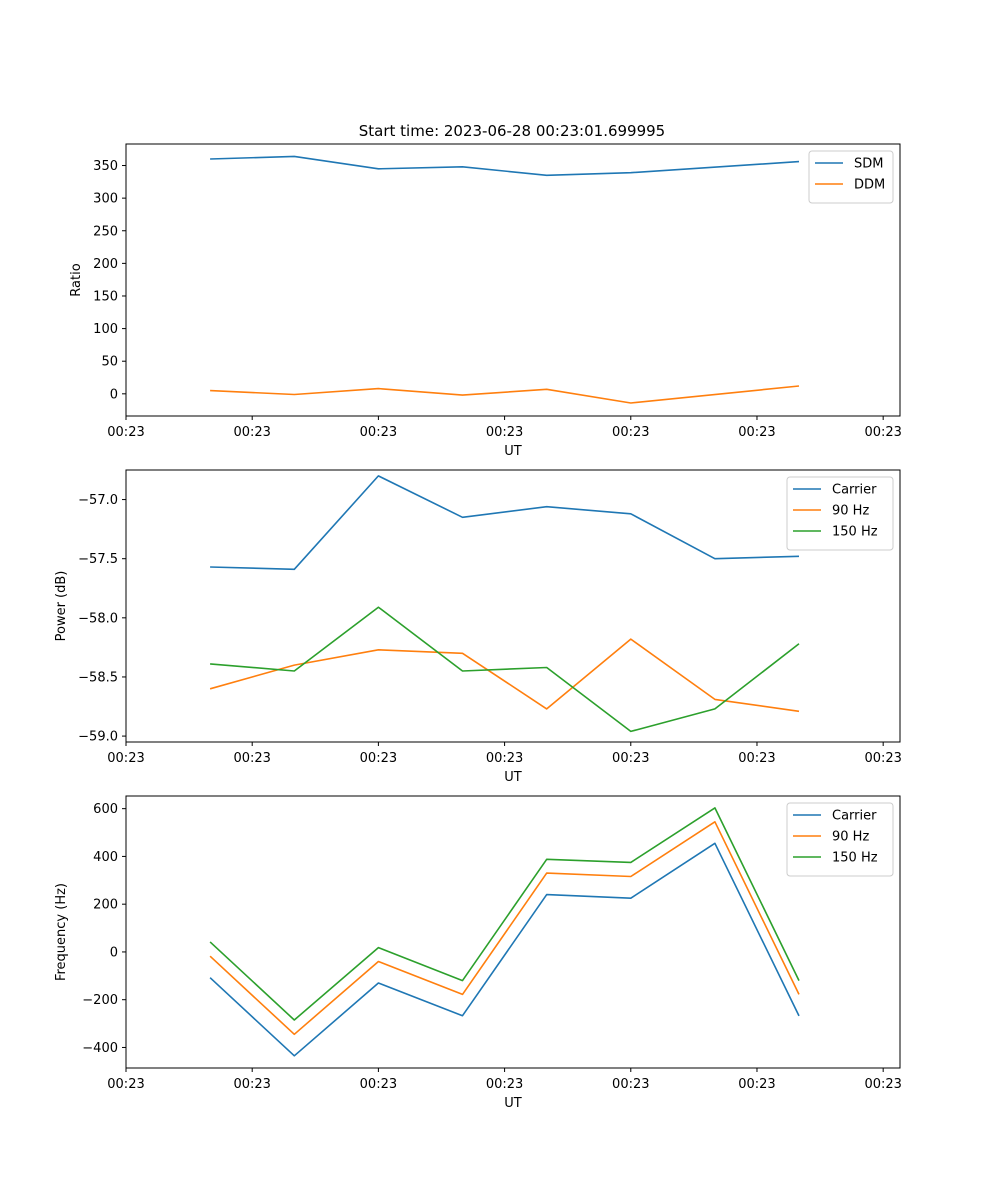 This screenshot has height=1200, width=1000. Describe the element at coordinates (105, 231) in the screenshot. I see `y-tick-label: 250` at that location.